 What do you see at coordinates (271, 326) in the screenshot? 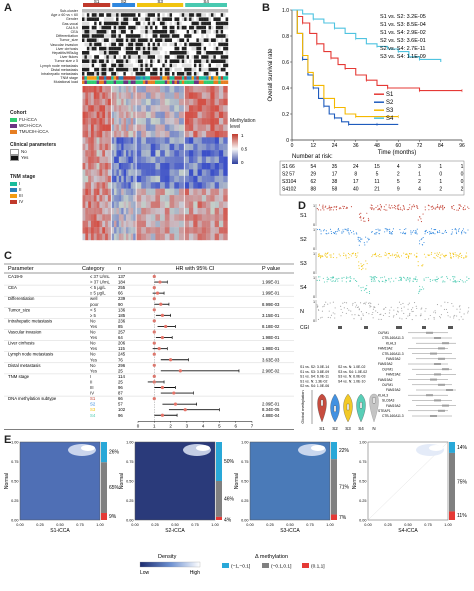
I see `p-value: 8.18E-02` at bounding box center [271, 326].